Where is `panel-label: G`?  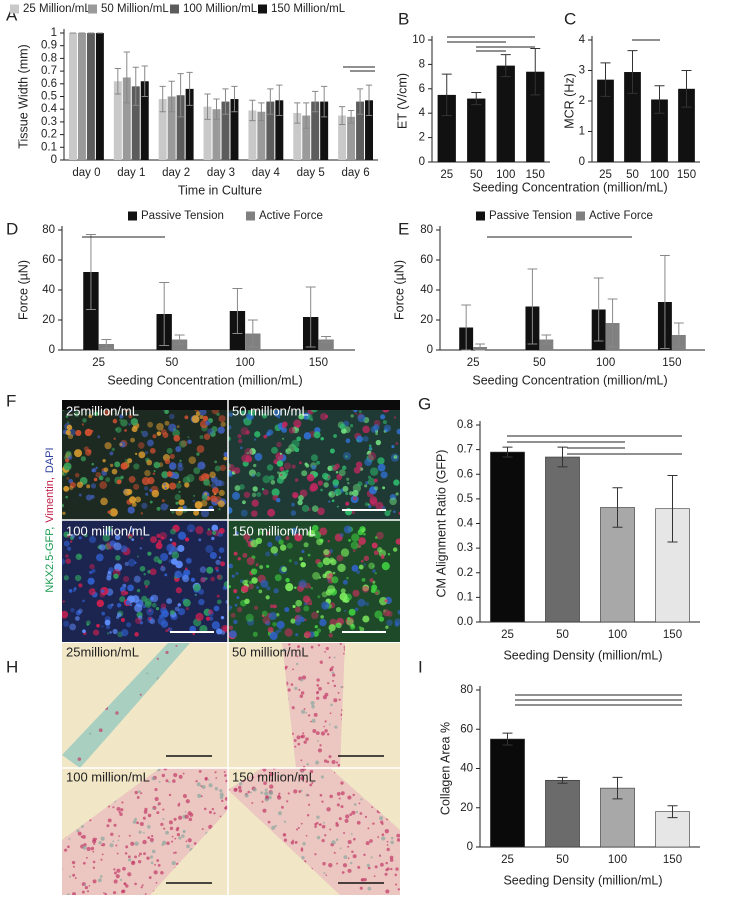
panel-label: G is located at coordinates (424, 403).